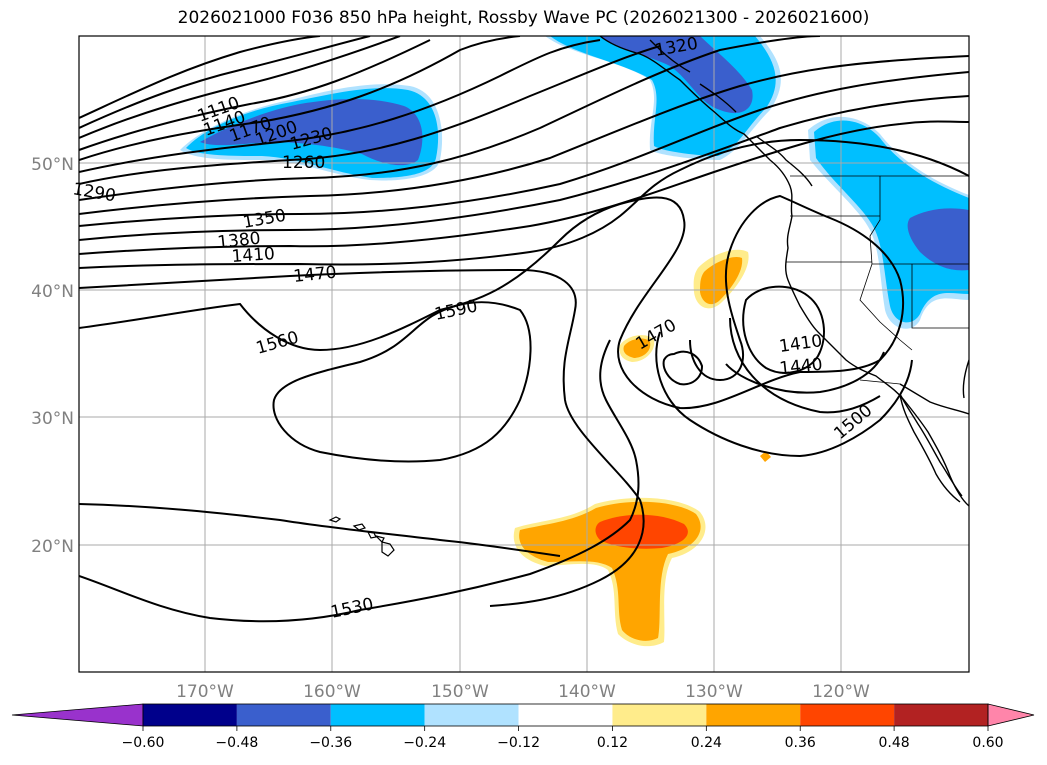 The image size is (1047, 765). Describe the element at coordinates (52, 419) in the screenshot. I see `lat-label-30n: 30°N` at that location.